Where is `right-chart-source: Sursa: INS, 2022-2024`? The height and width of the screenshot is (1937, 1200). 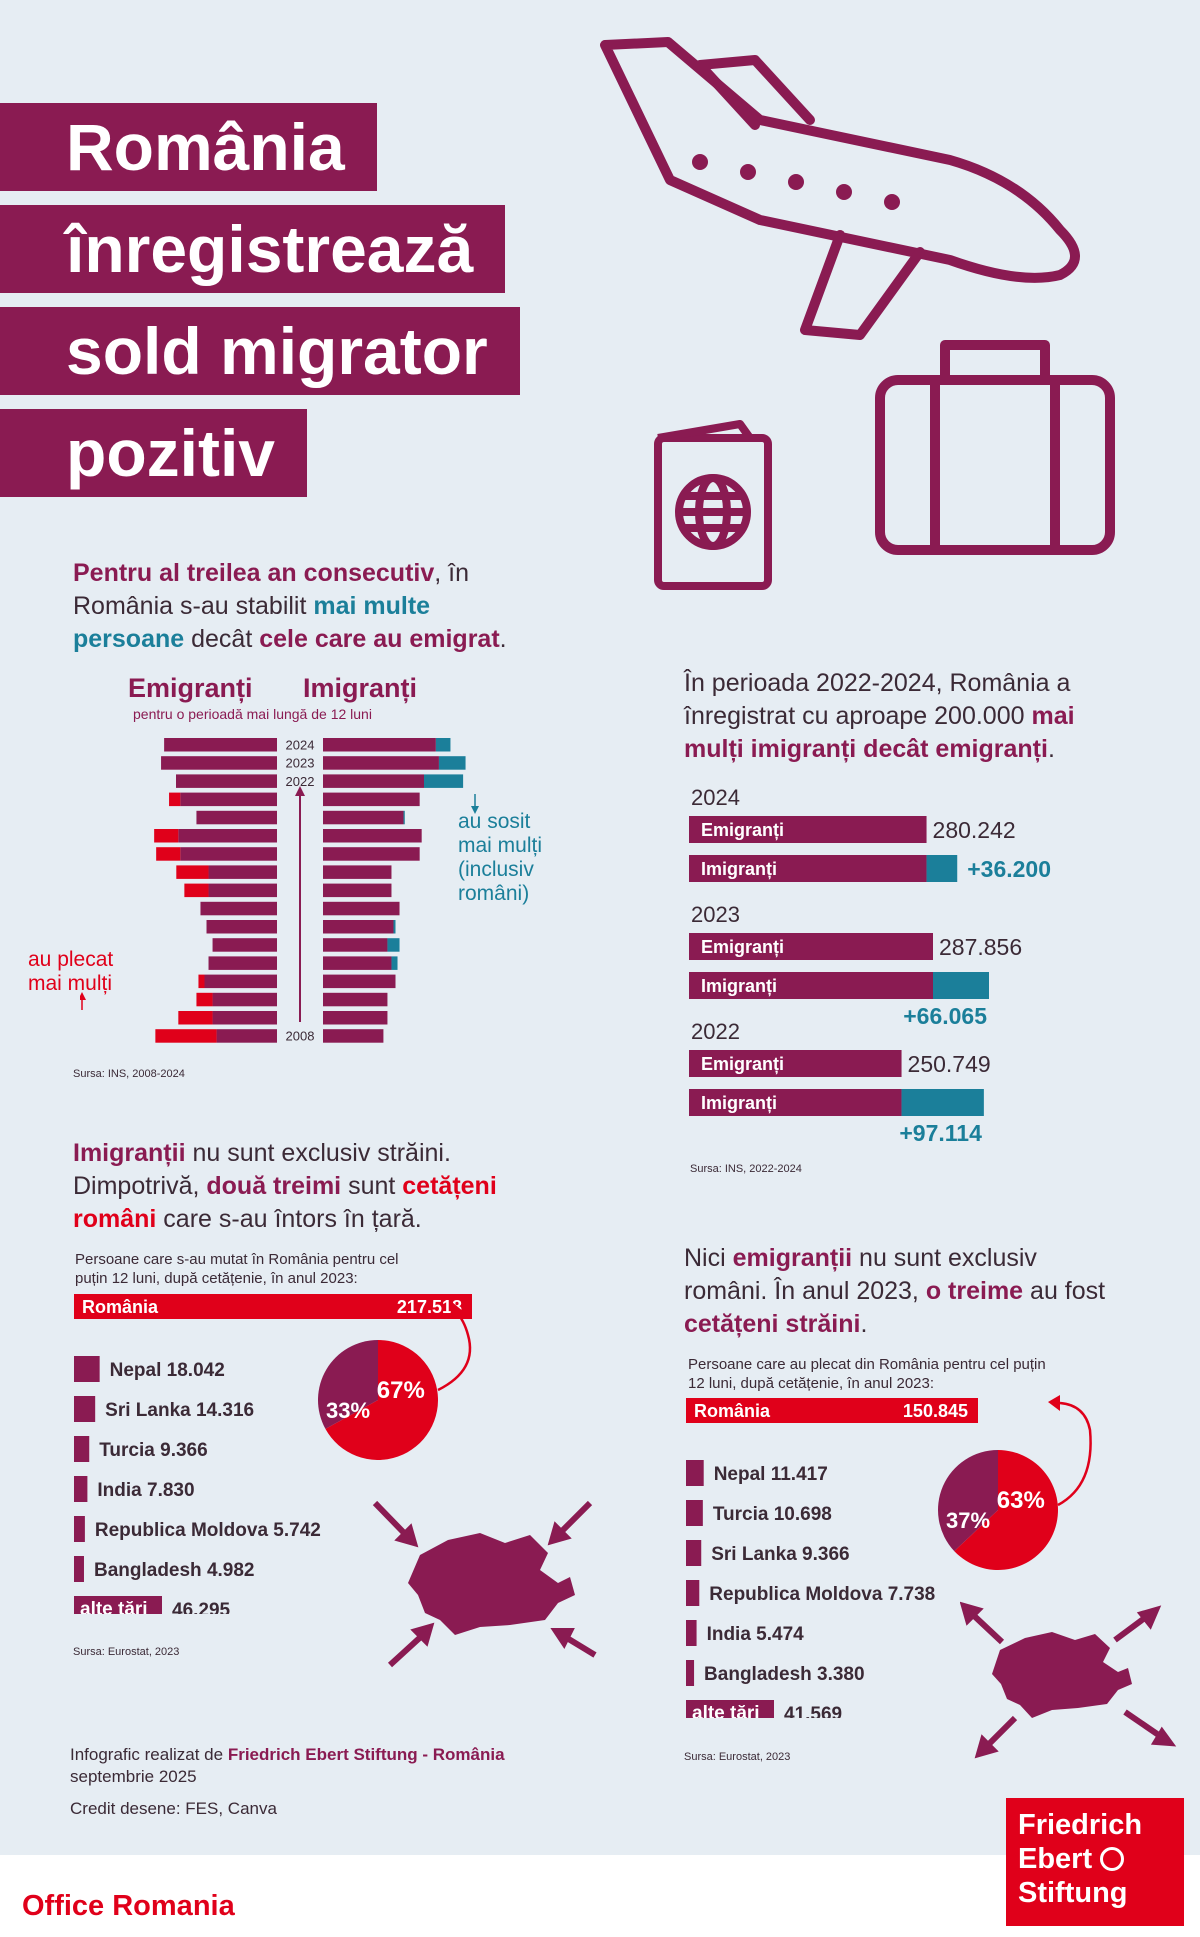 right-chart-source: Sursa: INS, 2022-2024 is located at coordinates (746, 1169).